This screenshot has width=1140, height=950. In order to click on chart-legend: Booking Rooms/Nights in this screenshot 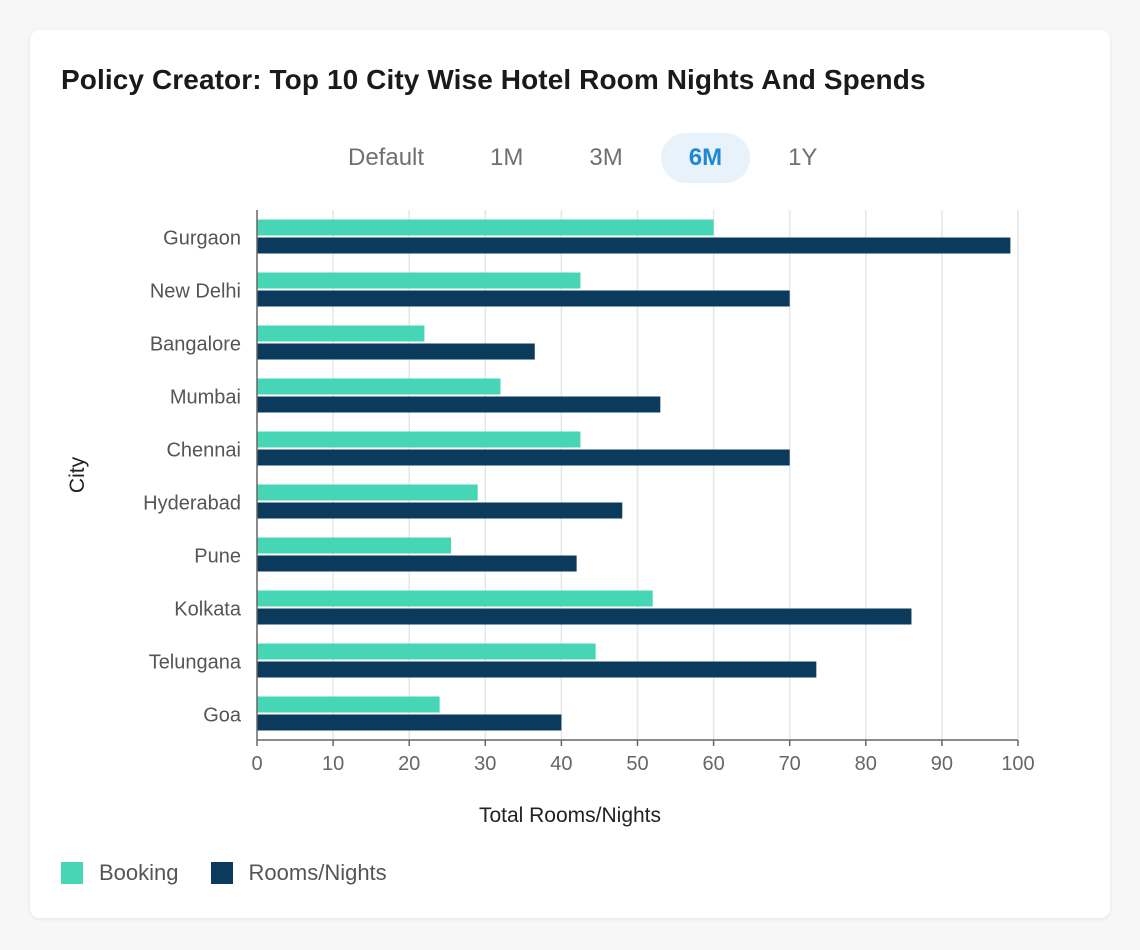, I will do `click(240, 873)`.